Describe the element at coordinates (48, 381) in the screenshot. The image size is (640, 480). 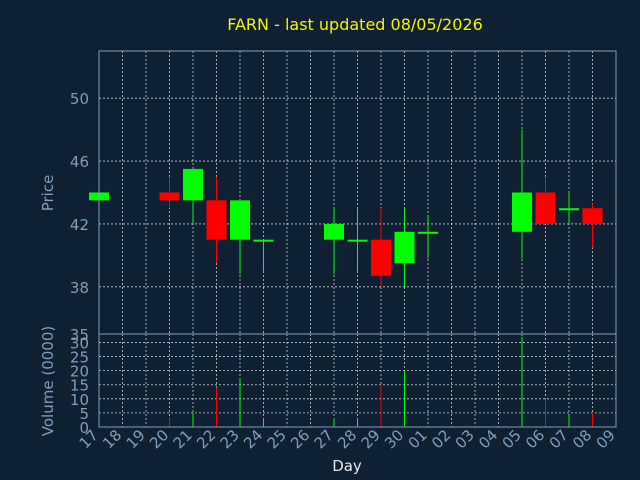
I see `volume-axis-label: Volume (0000)` at that location.